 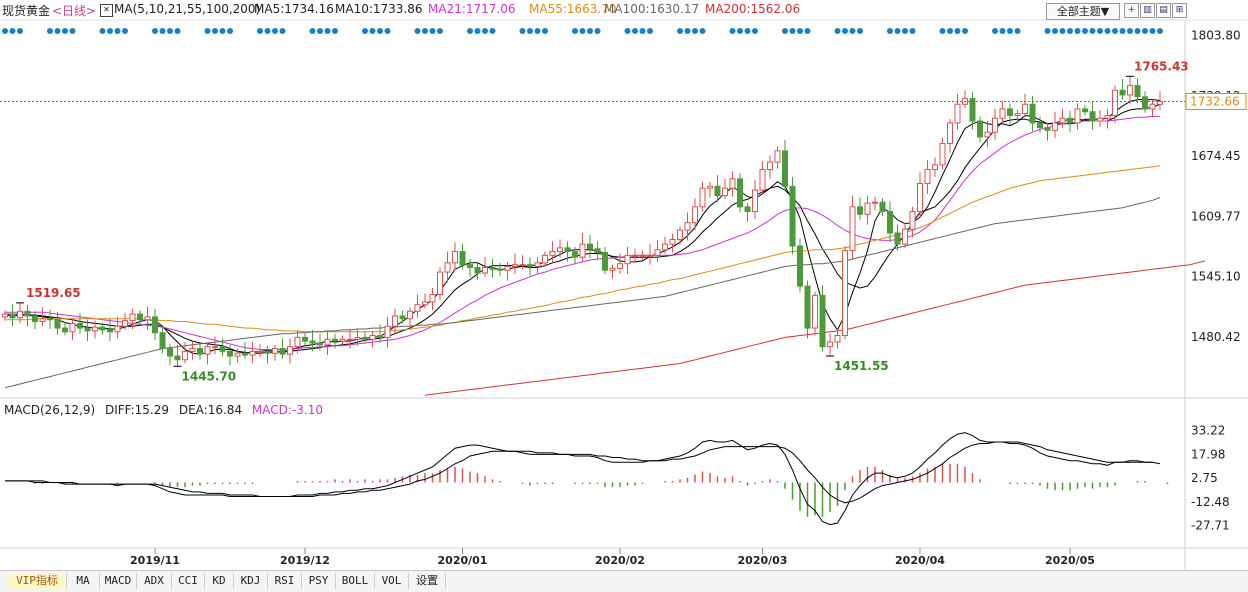 I want to click on price-axis-tick-label: 1803.80, so click(x=1216, y=35).